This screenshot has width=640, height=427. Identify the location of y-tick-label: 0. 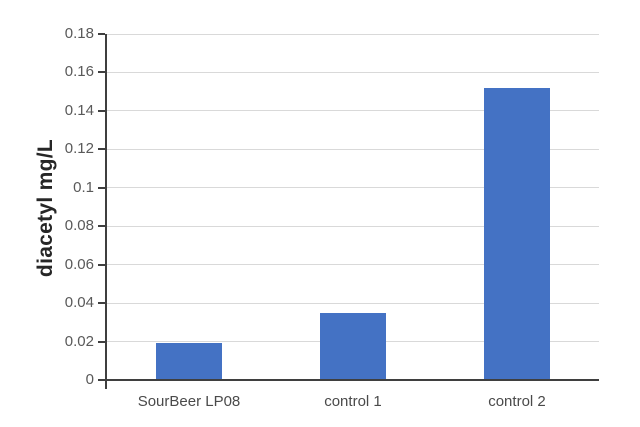
(89, 379).